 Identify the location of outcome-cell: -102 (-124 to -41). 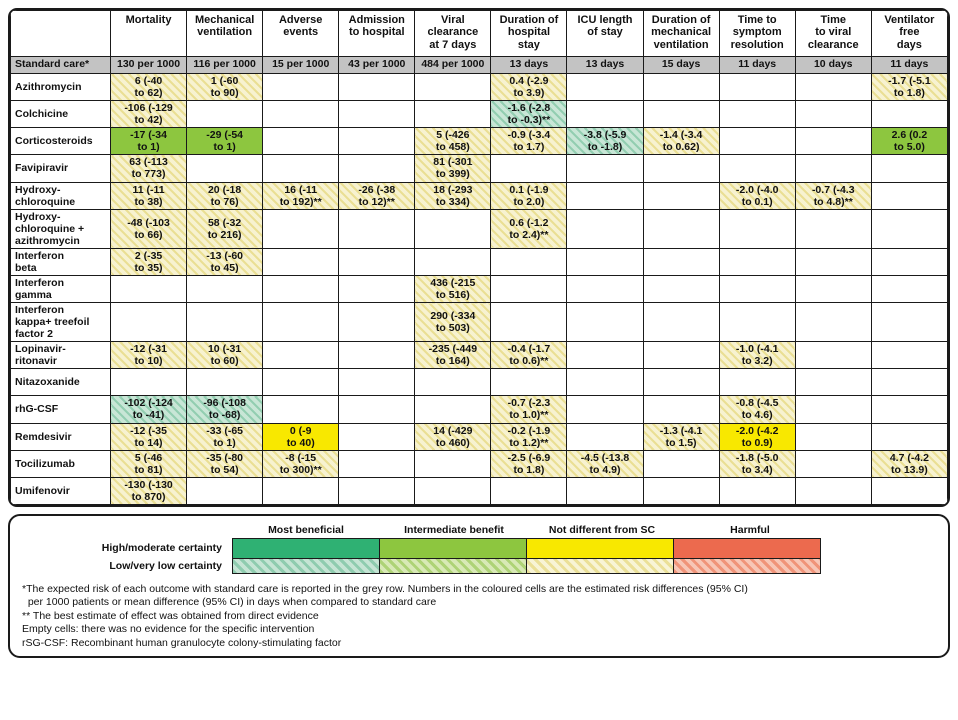
(148, 409).